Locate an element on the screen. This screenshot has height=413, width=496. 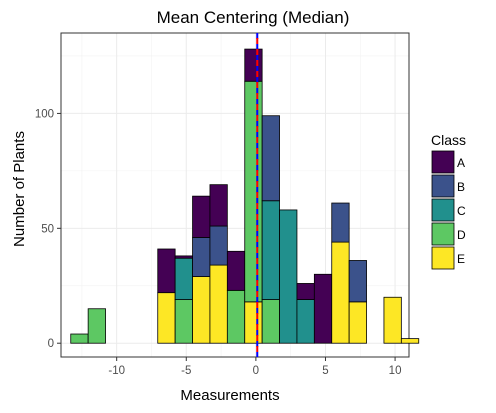
legend-swatch-B is located at coordinates (443, 186).